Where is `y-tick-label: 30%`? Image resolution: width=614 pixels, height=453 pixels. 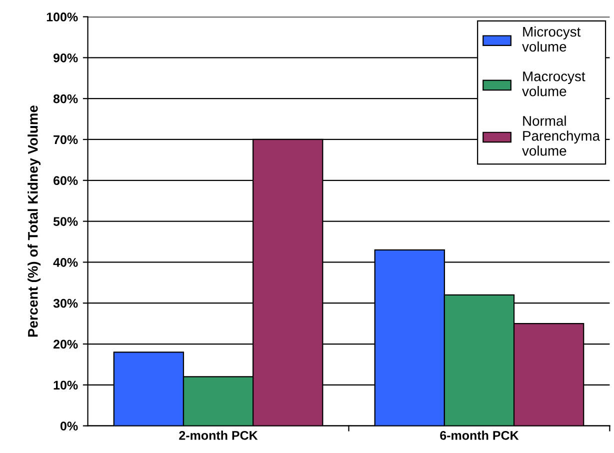
y-tick-label: 30% is located at coordinates (65, 303).